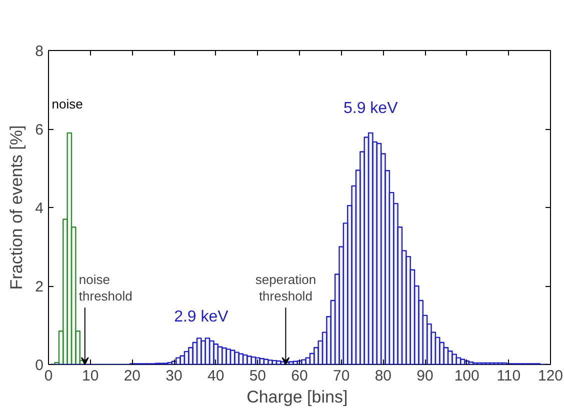 Image resolution: width=564 pixels, height=414 pixels. Describe the element at coordinates (285, 288) in the screenshot. I see `annotation: seperation threshold` at that location.